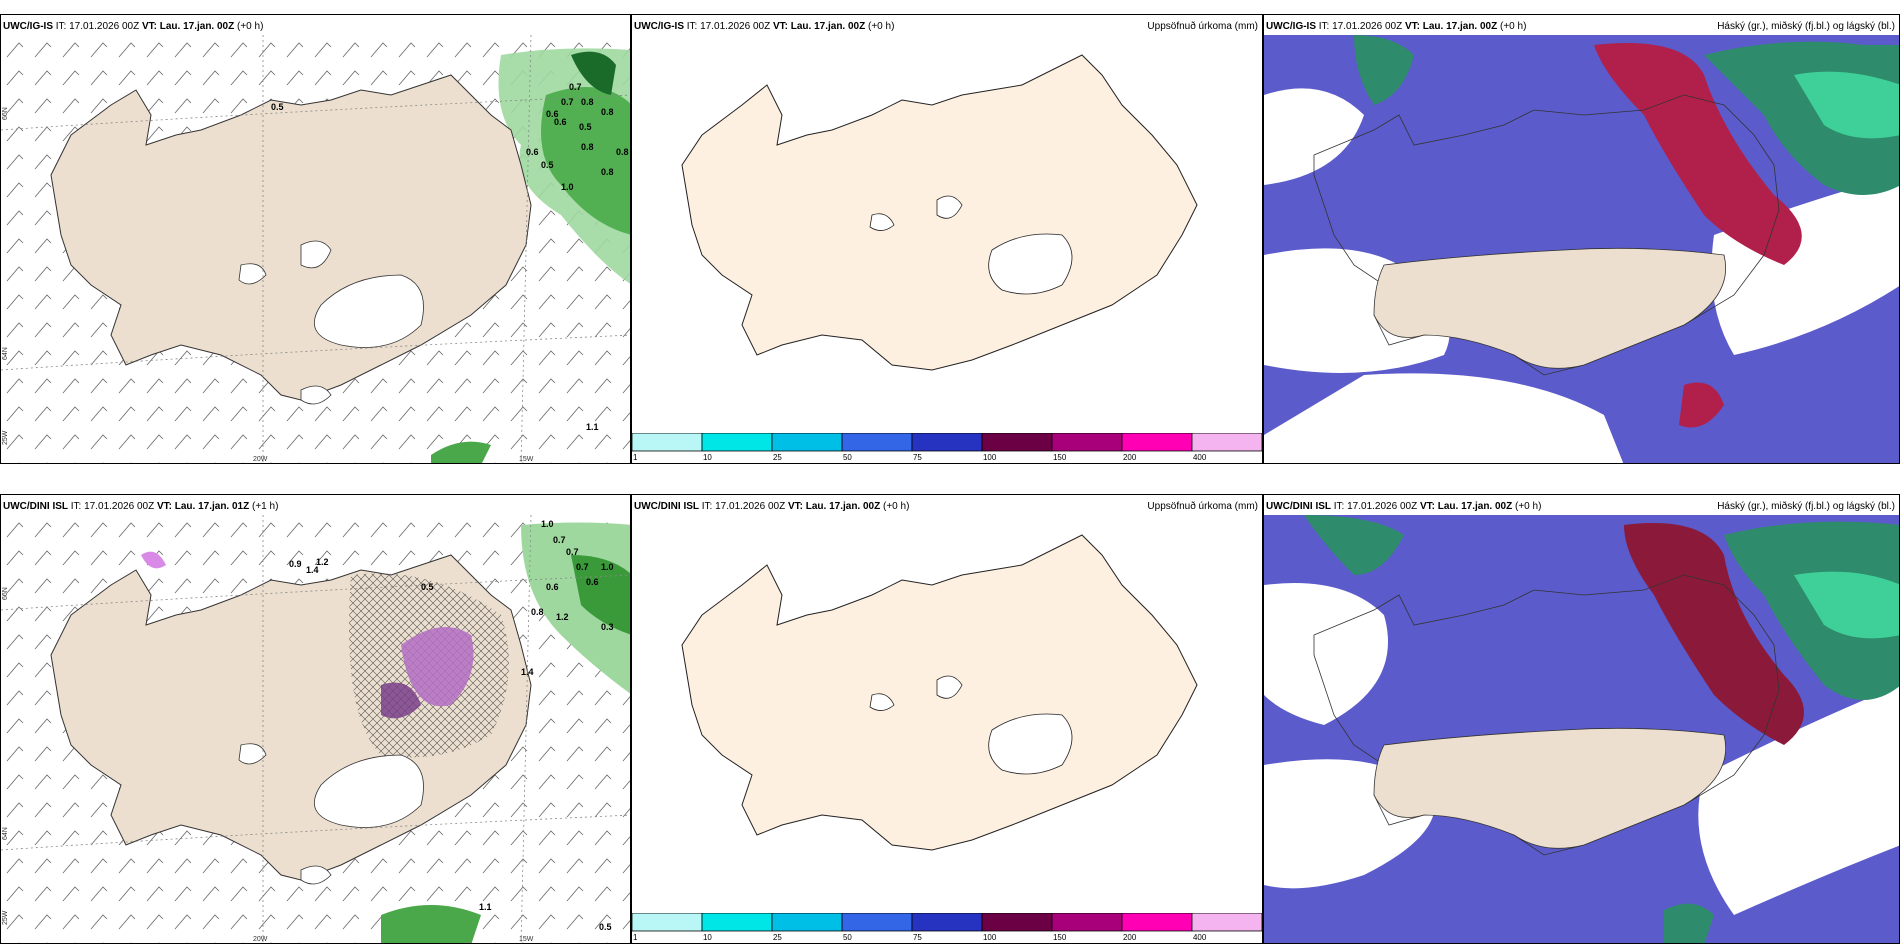  What do you see at coordinates (607, 627) in the screenshot?
I see `precip-value: 0.3` at bounding box center [607, 627].